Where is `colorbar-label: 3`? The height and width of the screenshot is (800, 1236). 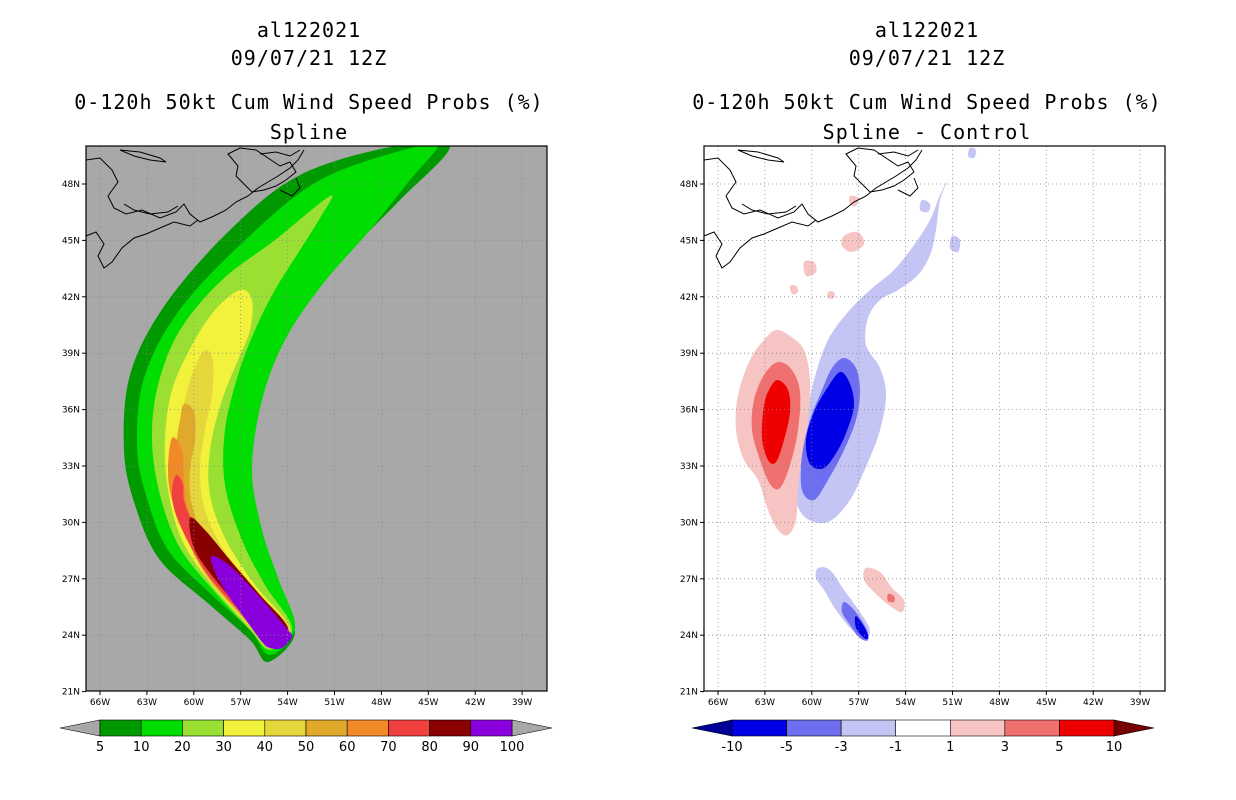
colorbar-label: 3 is located at coordinates (1005, 747).